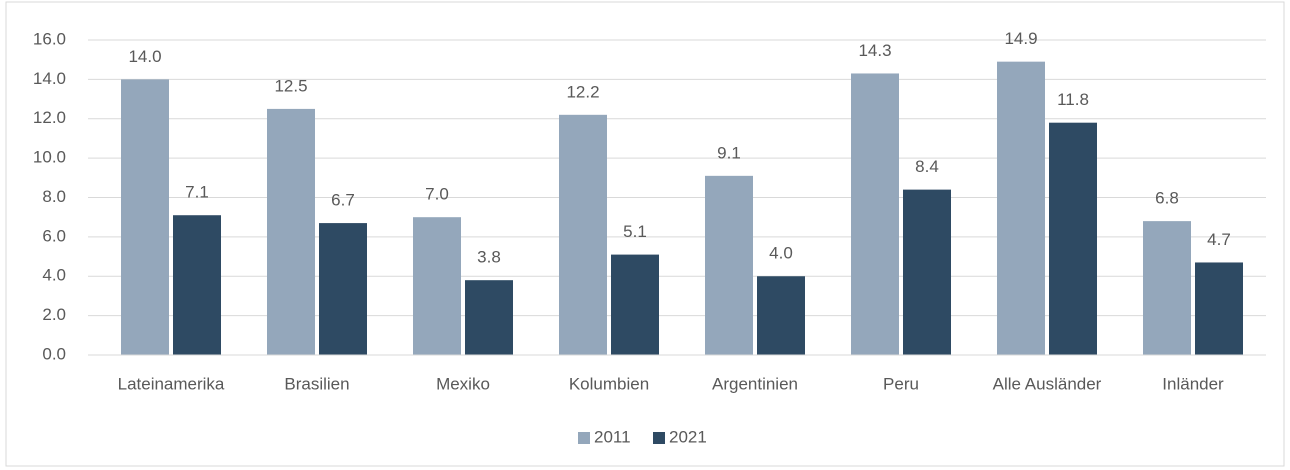 This screenshot has width=1290, height=470. I want to click on data-label: 7.0, so click(437, 194).